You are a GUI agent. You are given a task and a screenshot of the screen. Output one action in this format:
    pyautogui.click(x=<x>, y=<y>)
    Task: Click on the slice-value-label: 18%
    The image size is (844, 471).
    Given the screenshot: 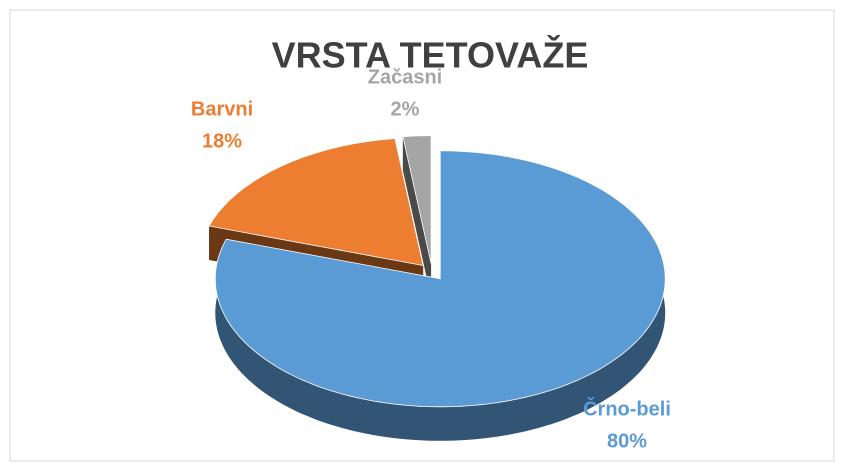 What is the action you would take?
    pyautogui.click(x=222, y=141)
    